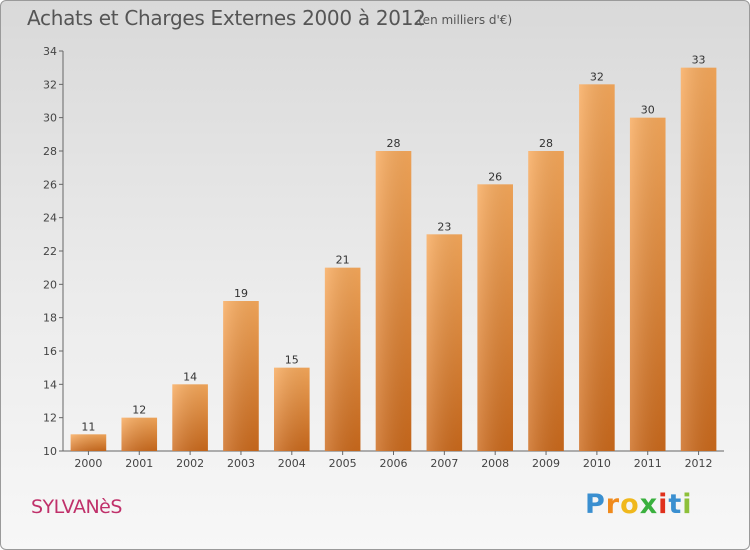 Image resolution: width=750 pixels, height=550 pixels. Describe the element at coordinates (393, 301) in the screenshot. I see `bar-shade-2006` at that location.